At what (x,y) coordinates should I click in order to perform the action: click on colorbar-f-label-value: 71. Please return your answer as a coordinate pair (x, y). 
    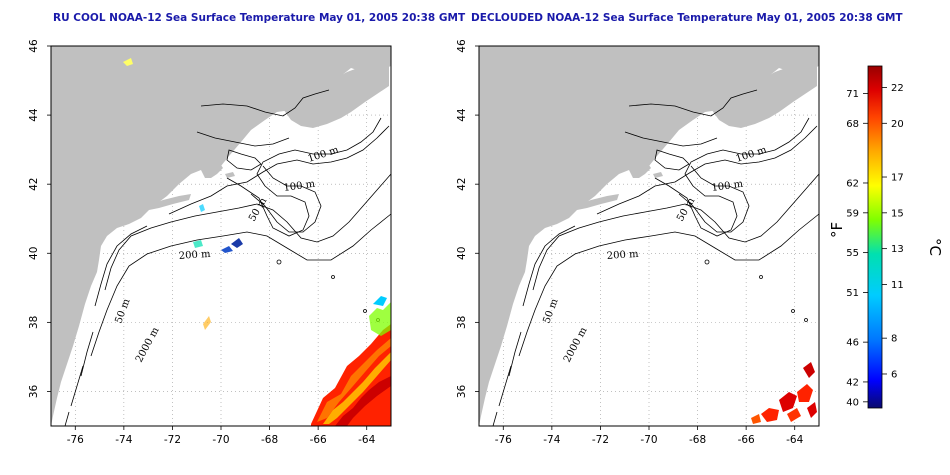
    Looking at the image, I should click on (852, 94).